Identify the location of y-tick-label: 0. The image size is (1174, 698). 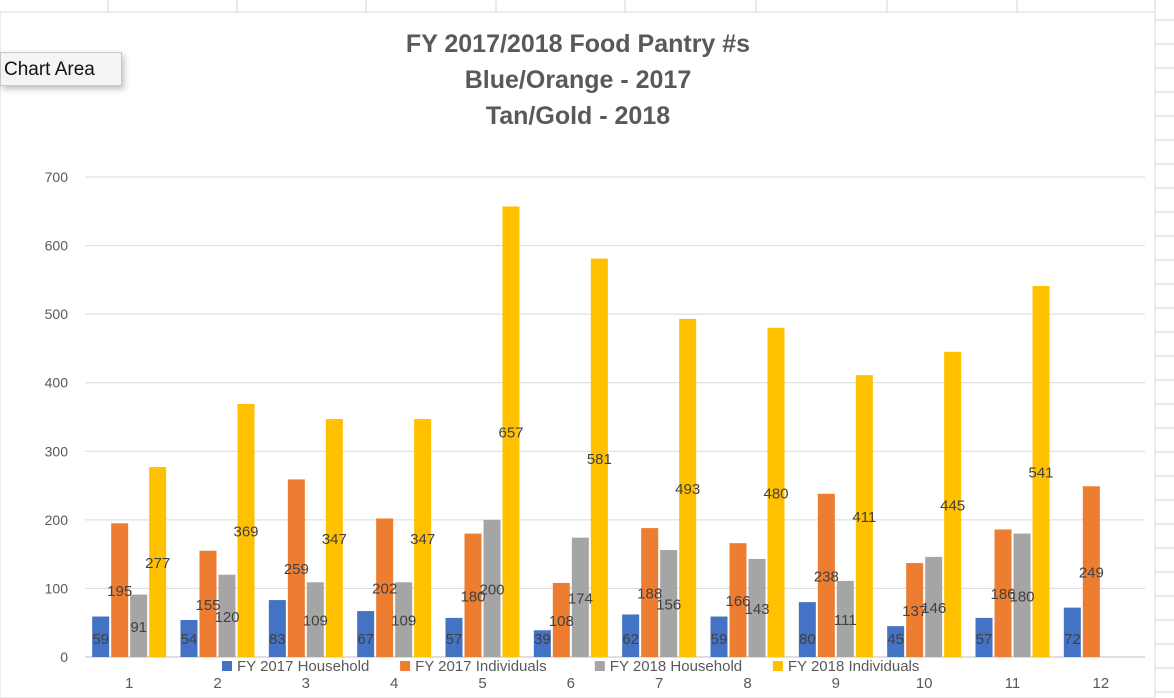
(64, 657).